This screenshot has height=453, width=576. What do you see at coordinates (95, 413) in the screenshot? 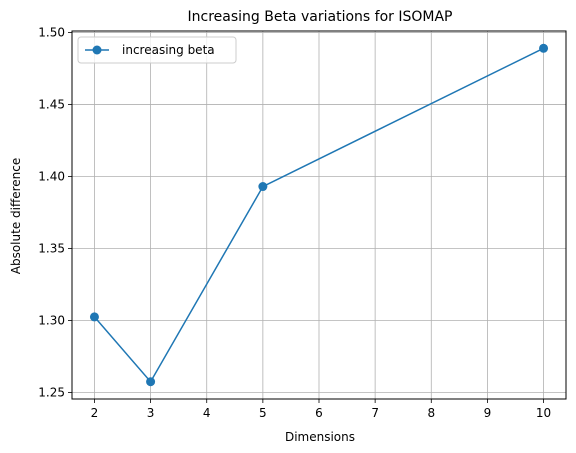
I see `x-tick-label: 2` at bounding box center [95, 413].